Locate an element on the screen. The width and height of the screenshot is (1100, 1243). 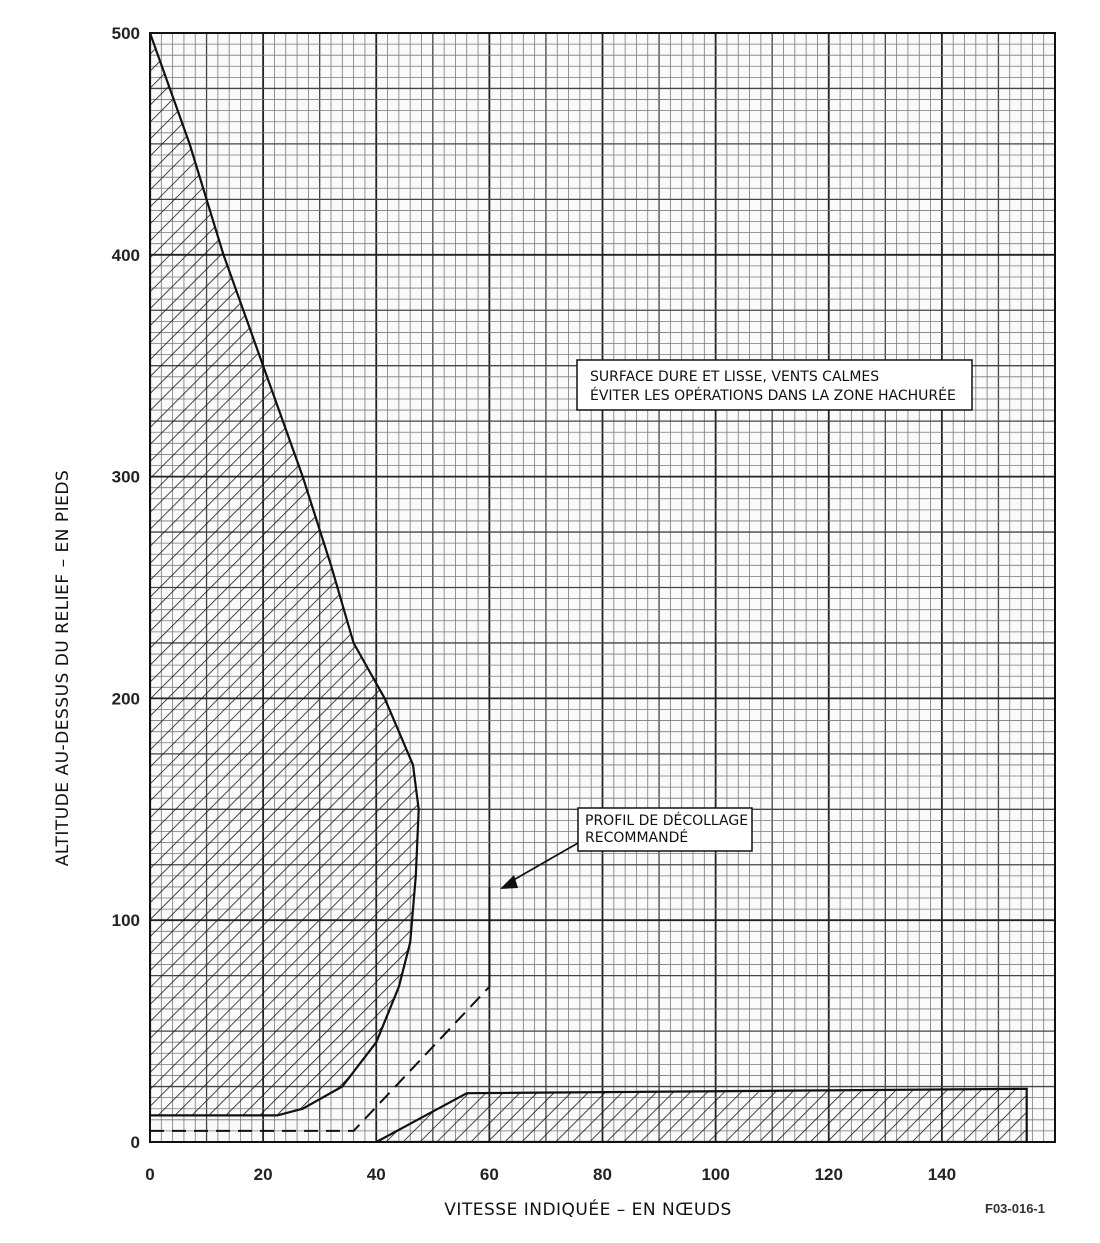
x-axis-title: VITESSE INDIQUÉE – EN NŒUDS is located at coordinates (588, 1209).